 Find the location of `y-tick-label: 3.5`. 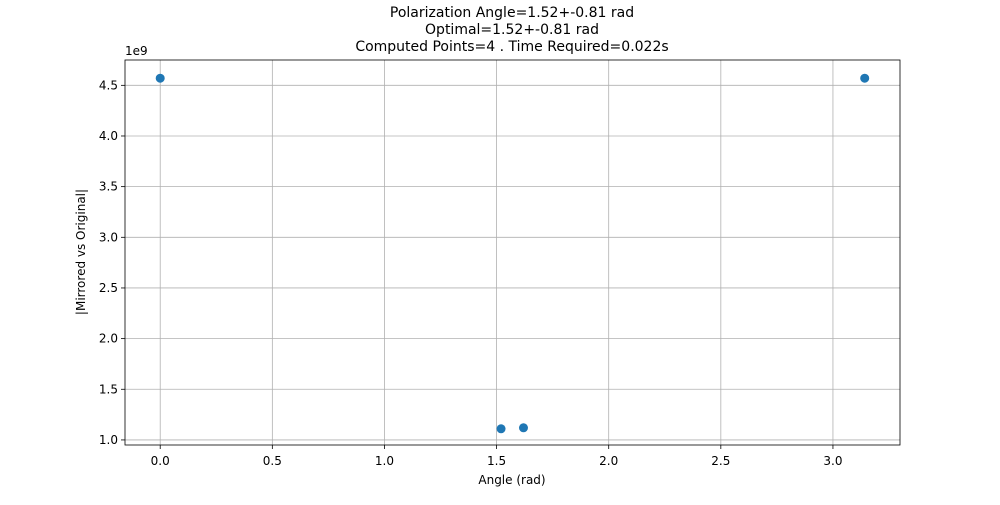

y-tick-label: 3.5 is located at coordinates (108, 187).